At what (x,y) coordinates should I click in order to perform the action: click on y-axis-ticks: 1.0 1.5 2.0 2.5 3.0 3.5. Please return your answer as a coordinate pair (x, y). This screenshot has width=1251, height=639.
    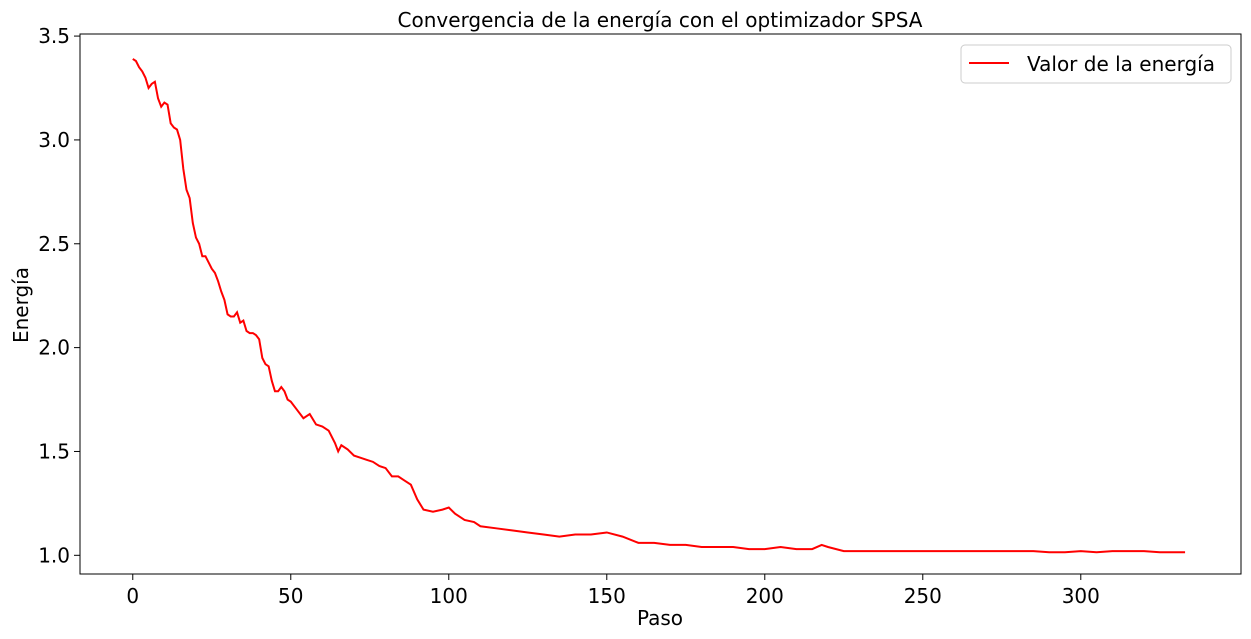
    Looking at the image, I should click on (59, 295).